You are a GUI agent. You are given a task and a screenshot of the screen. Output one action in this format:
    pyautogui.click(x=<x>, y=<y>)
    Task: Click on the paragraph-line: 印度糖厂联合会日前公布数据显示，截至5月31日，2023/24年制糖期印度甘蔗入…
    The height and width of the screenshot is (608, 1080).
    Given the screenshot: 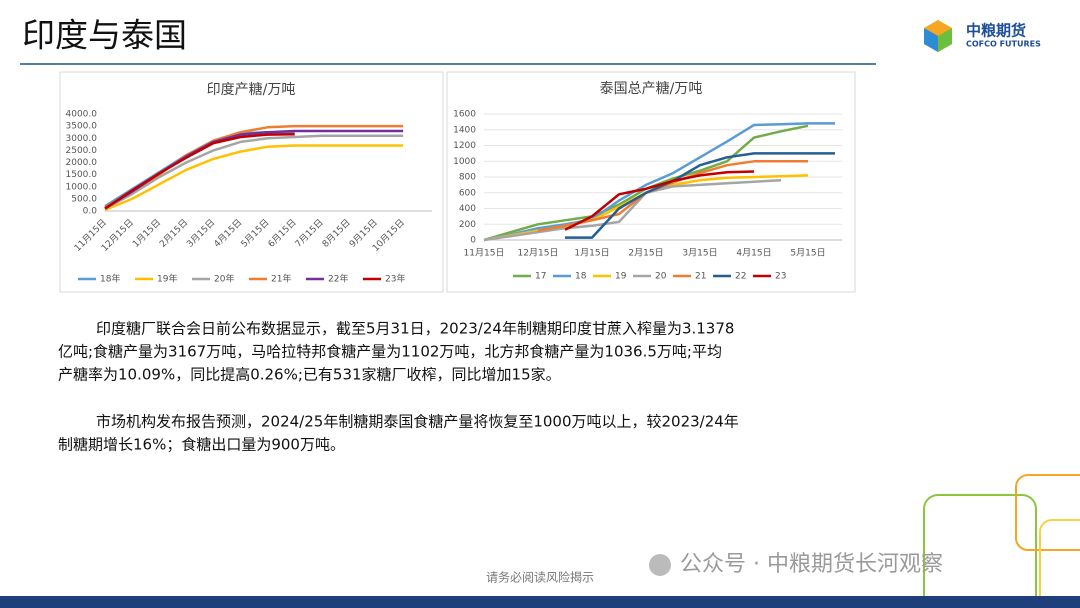 What is the action you would take?
    pyautogui.click(x=415, y=329)
    